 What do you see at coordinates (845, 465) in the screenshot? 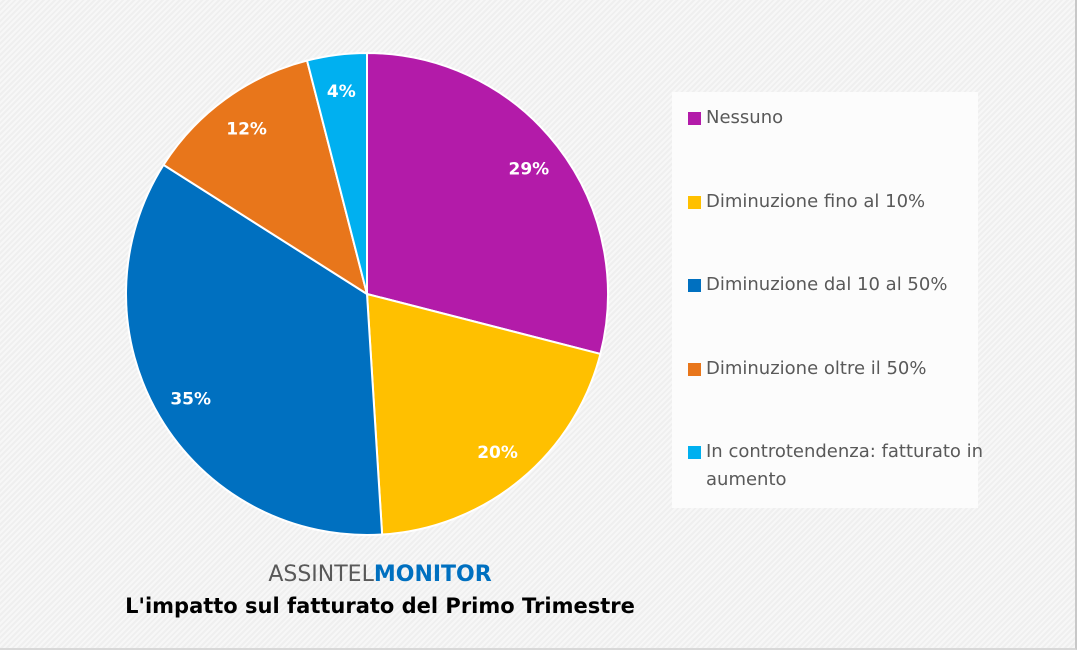
I see `legend-label: In controtendenza: fatturato in aumento` at bounding box center [845, 465].